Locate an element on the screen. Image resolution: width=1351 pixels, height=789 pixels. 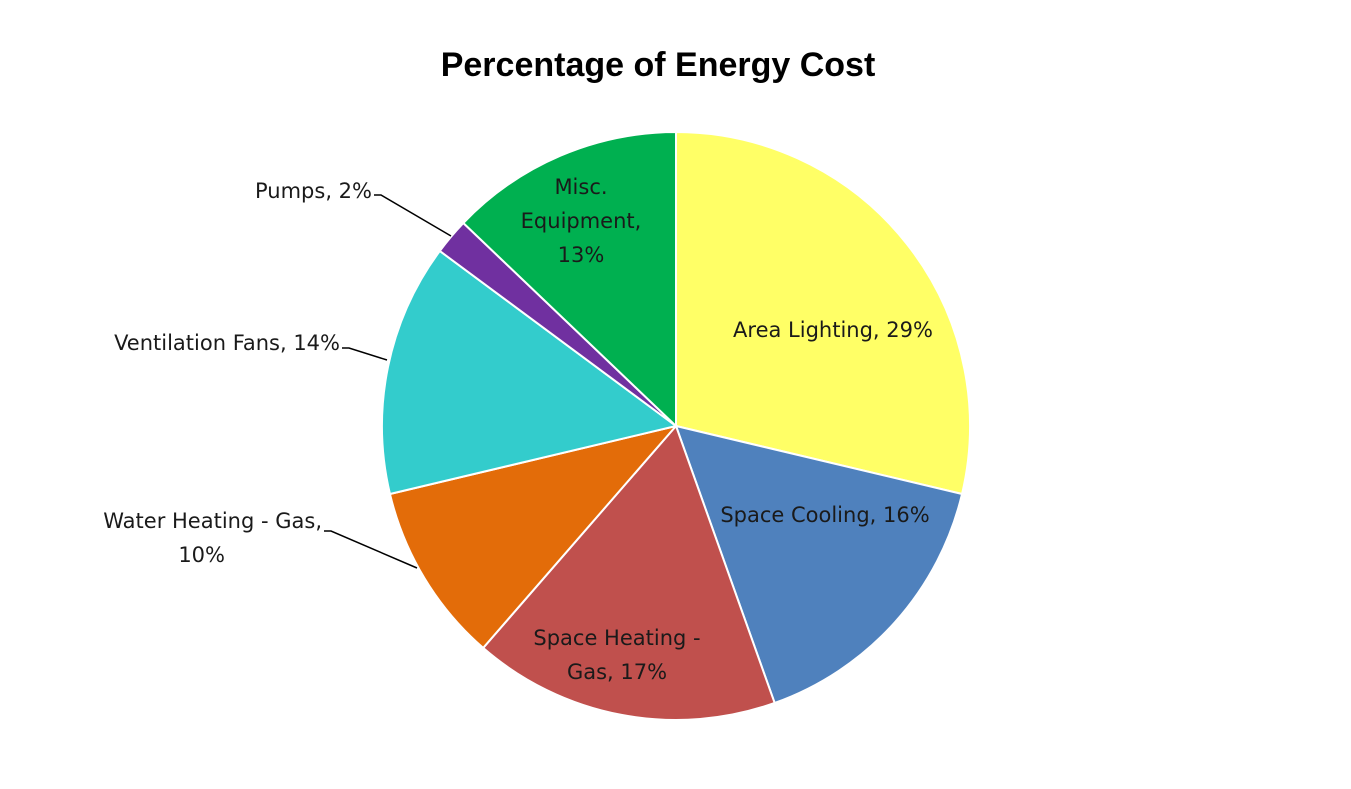
slice-label-line: Equipment, is located at coordinates (581, 221).